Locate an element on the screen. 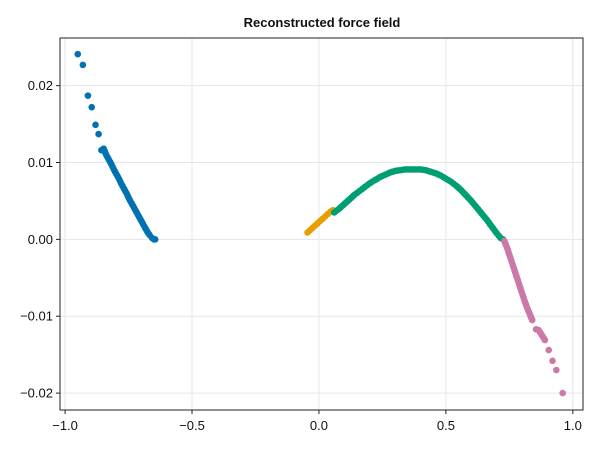 The image size is (600, 450). x-tick-label: −1.0 is located at coordinates (65, 425).